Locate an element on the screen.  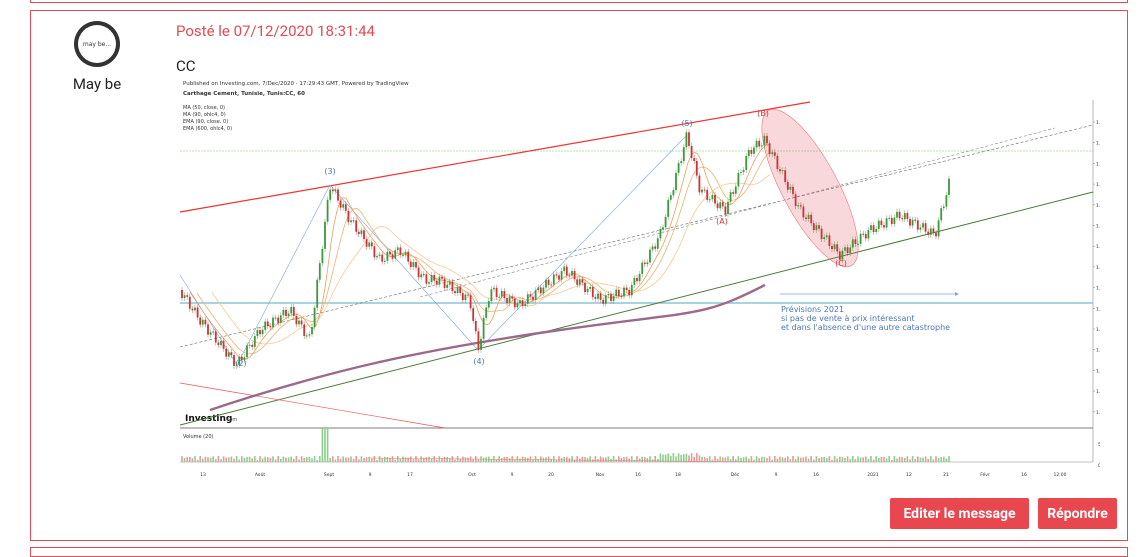
prev-post-border is located at coordinates (579, 1).